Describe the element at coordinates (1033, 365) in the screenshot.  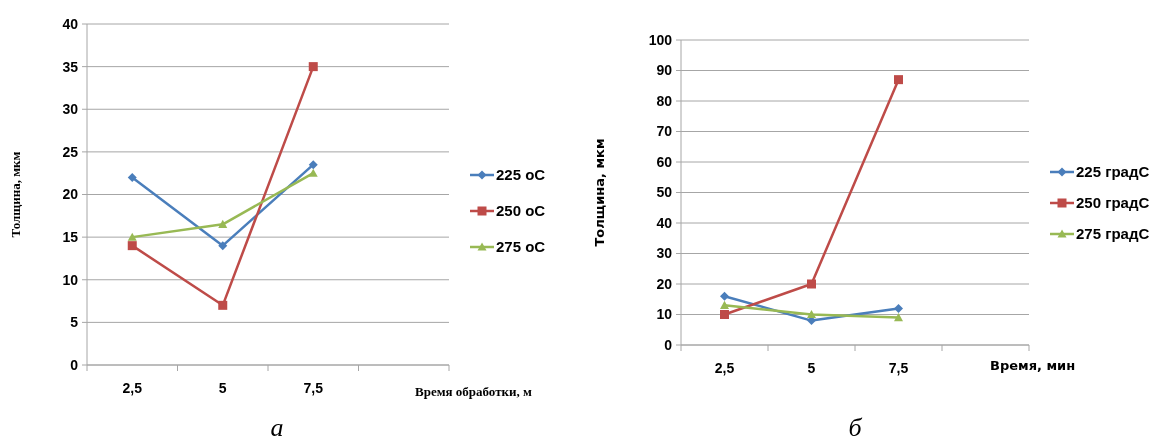
I see `x-axis-title: Время, мин` at that location.